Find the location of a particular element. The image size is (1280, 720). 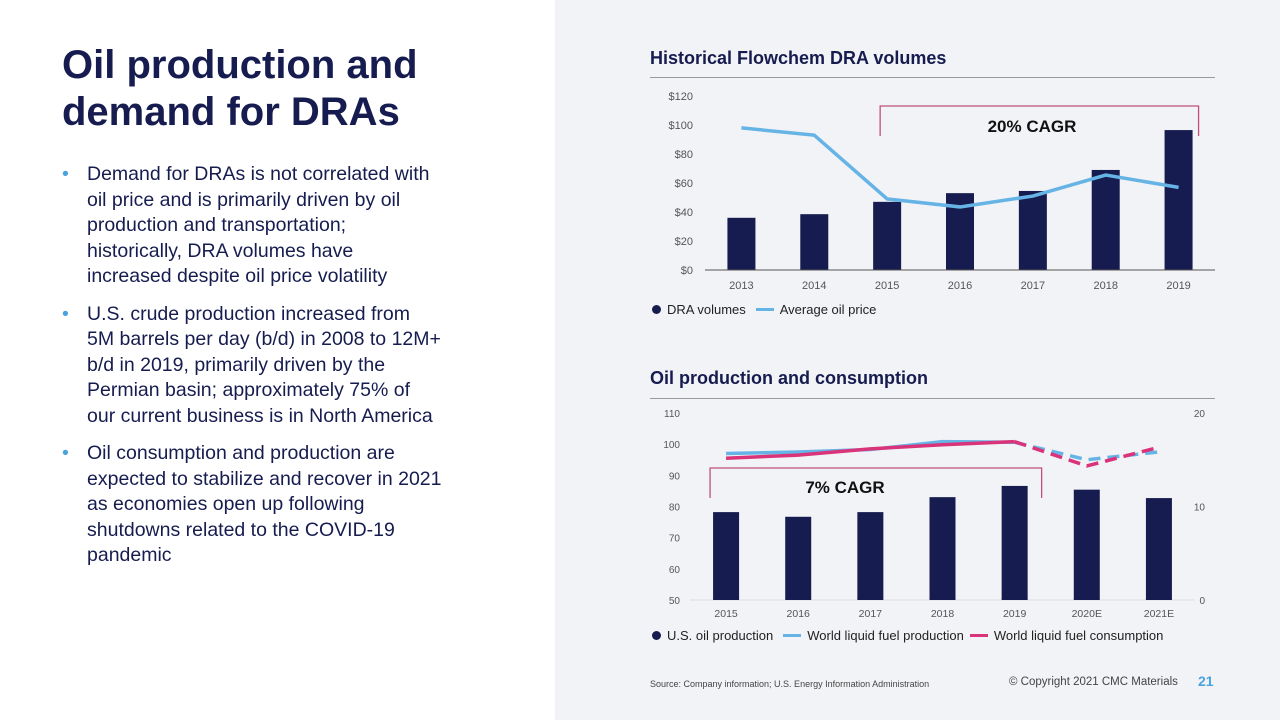

chart1-legend: DRA volumes Average oil price is located at coordinates (764, 309).